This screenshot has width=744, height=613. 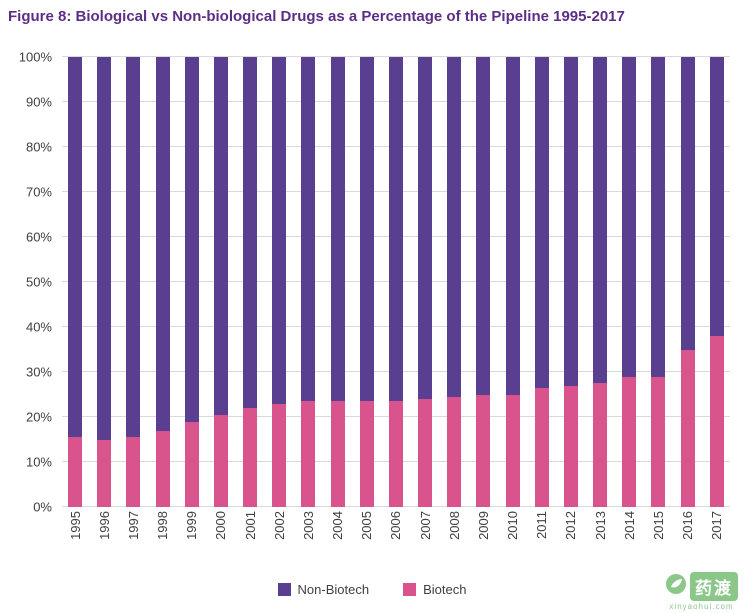 What do you see at coordinates (133, 472) in the screenshot?
I see `bar-segment-biotech-1997` at bounding box center [133, 472].